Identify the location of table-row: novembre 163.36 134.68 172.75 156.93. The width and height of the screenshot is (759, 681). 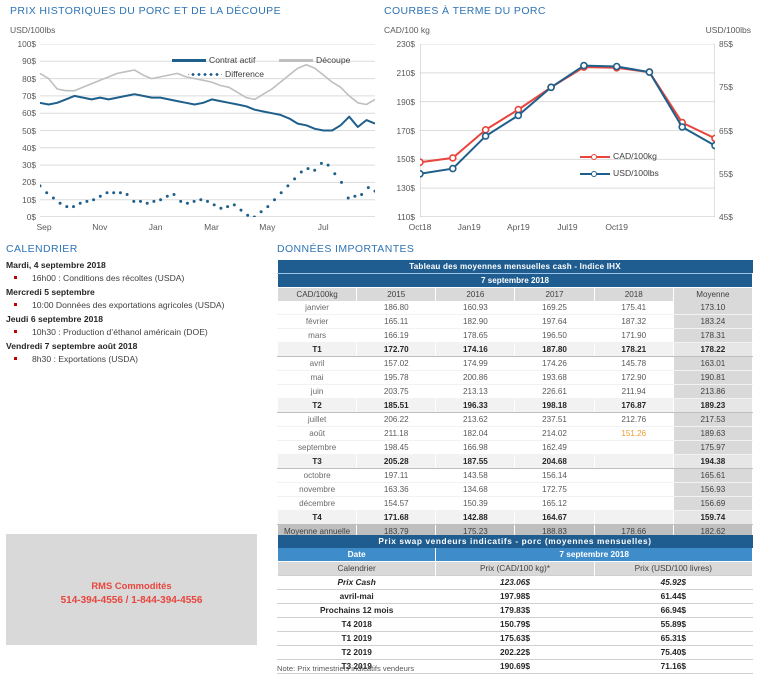
(515, 489).